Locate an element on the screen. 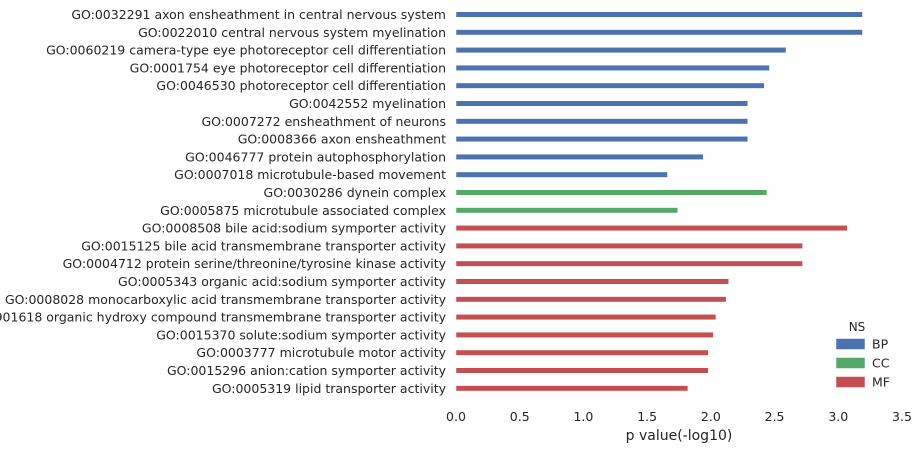 The image size is (918, 454). x-tick-label: 3.5 is located at coordinates (902, 416).